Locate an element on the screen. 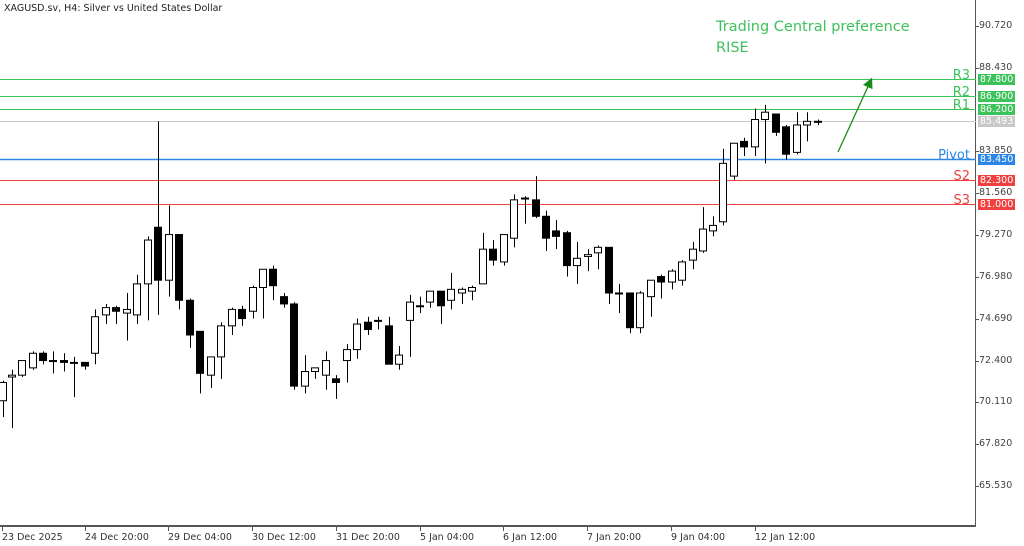 The image size is (1024, 546). price-tick: 74.690 is located at coordinates (993, 318).